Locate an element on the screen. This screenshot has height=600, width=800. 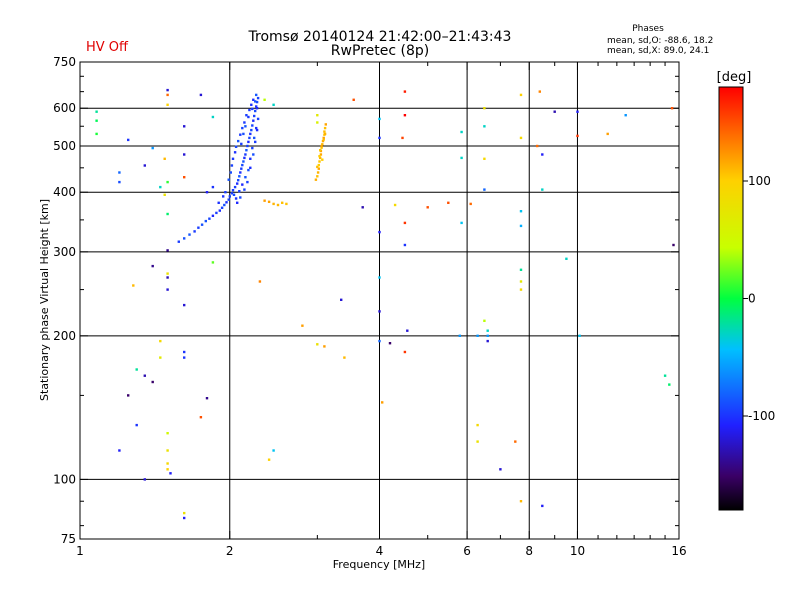
chart-title: Tromsø 20140124 21:42:00–21:43:43 is located at coordinates (380, 37).